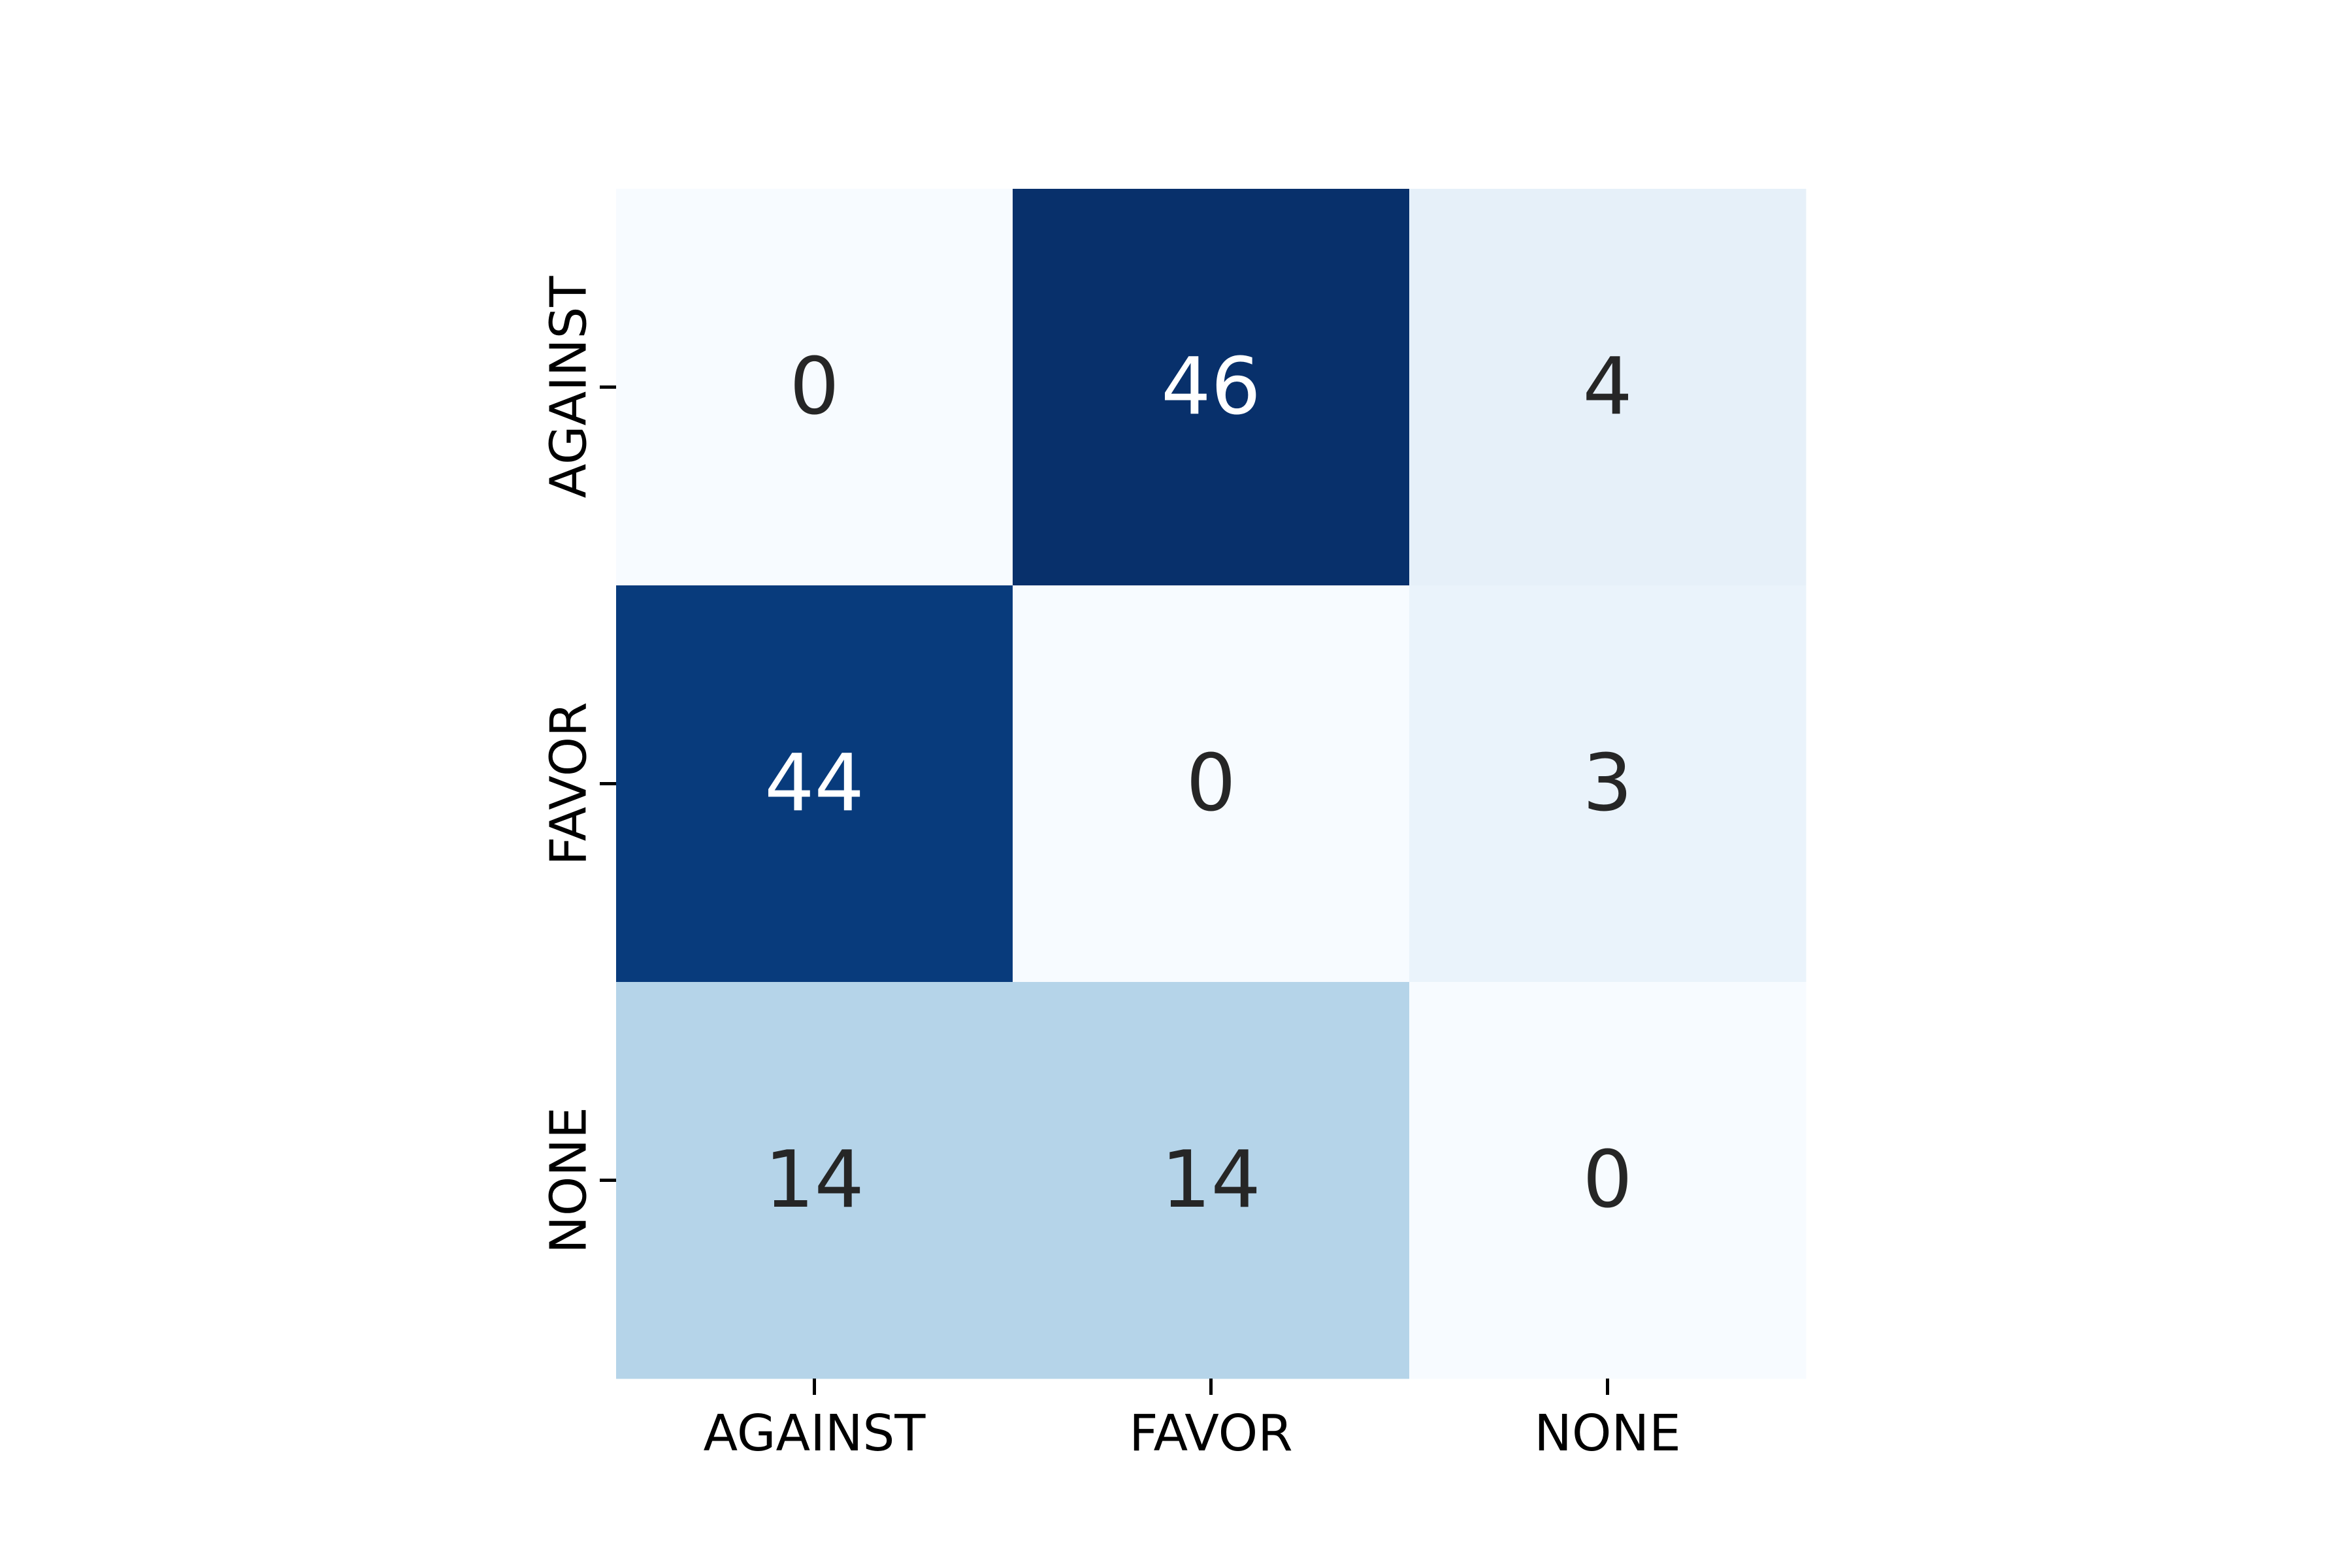 Image resolution: width=2352 pixels, height=1568 pixels. I want to click on x-tick-label-0: AGAINST, so click(815, 1434).